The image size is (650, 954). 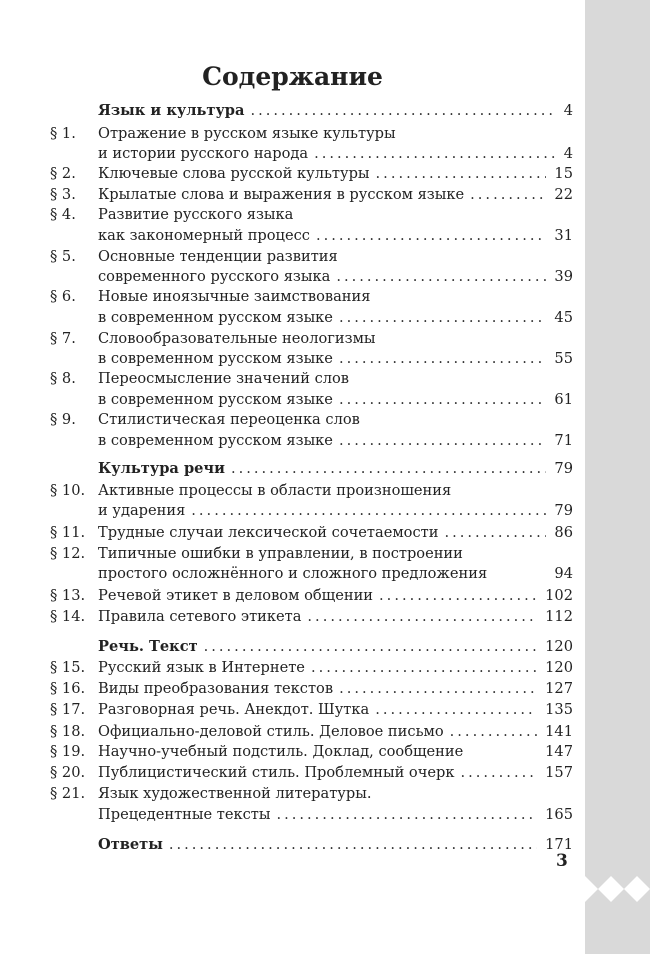 I want to click on toc-entry-number: § 17., so click(x=68, y=709).